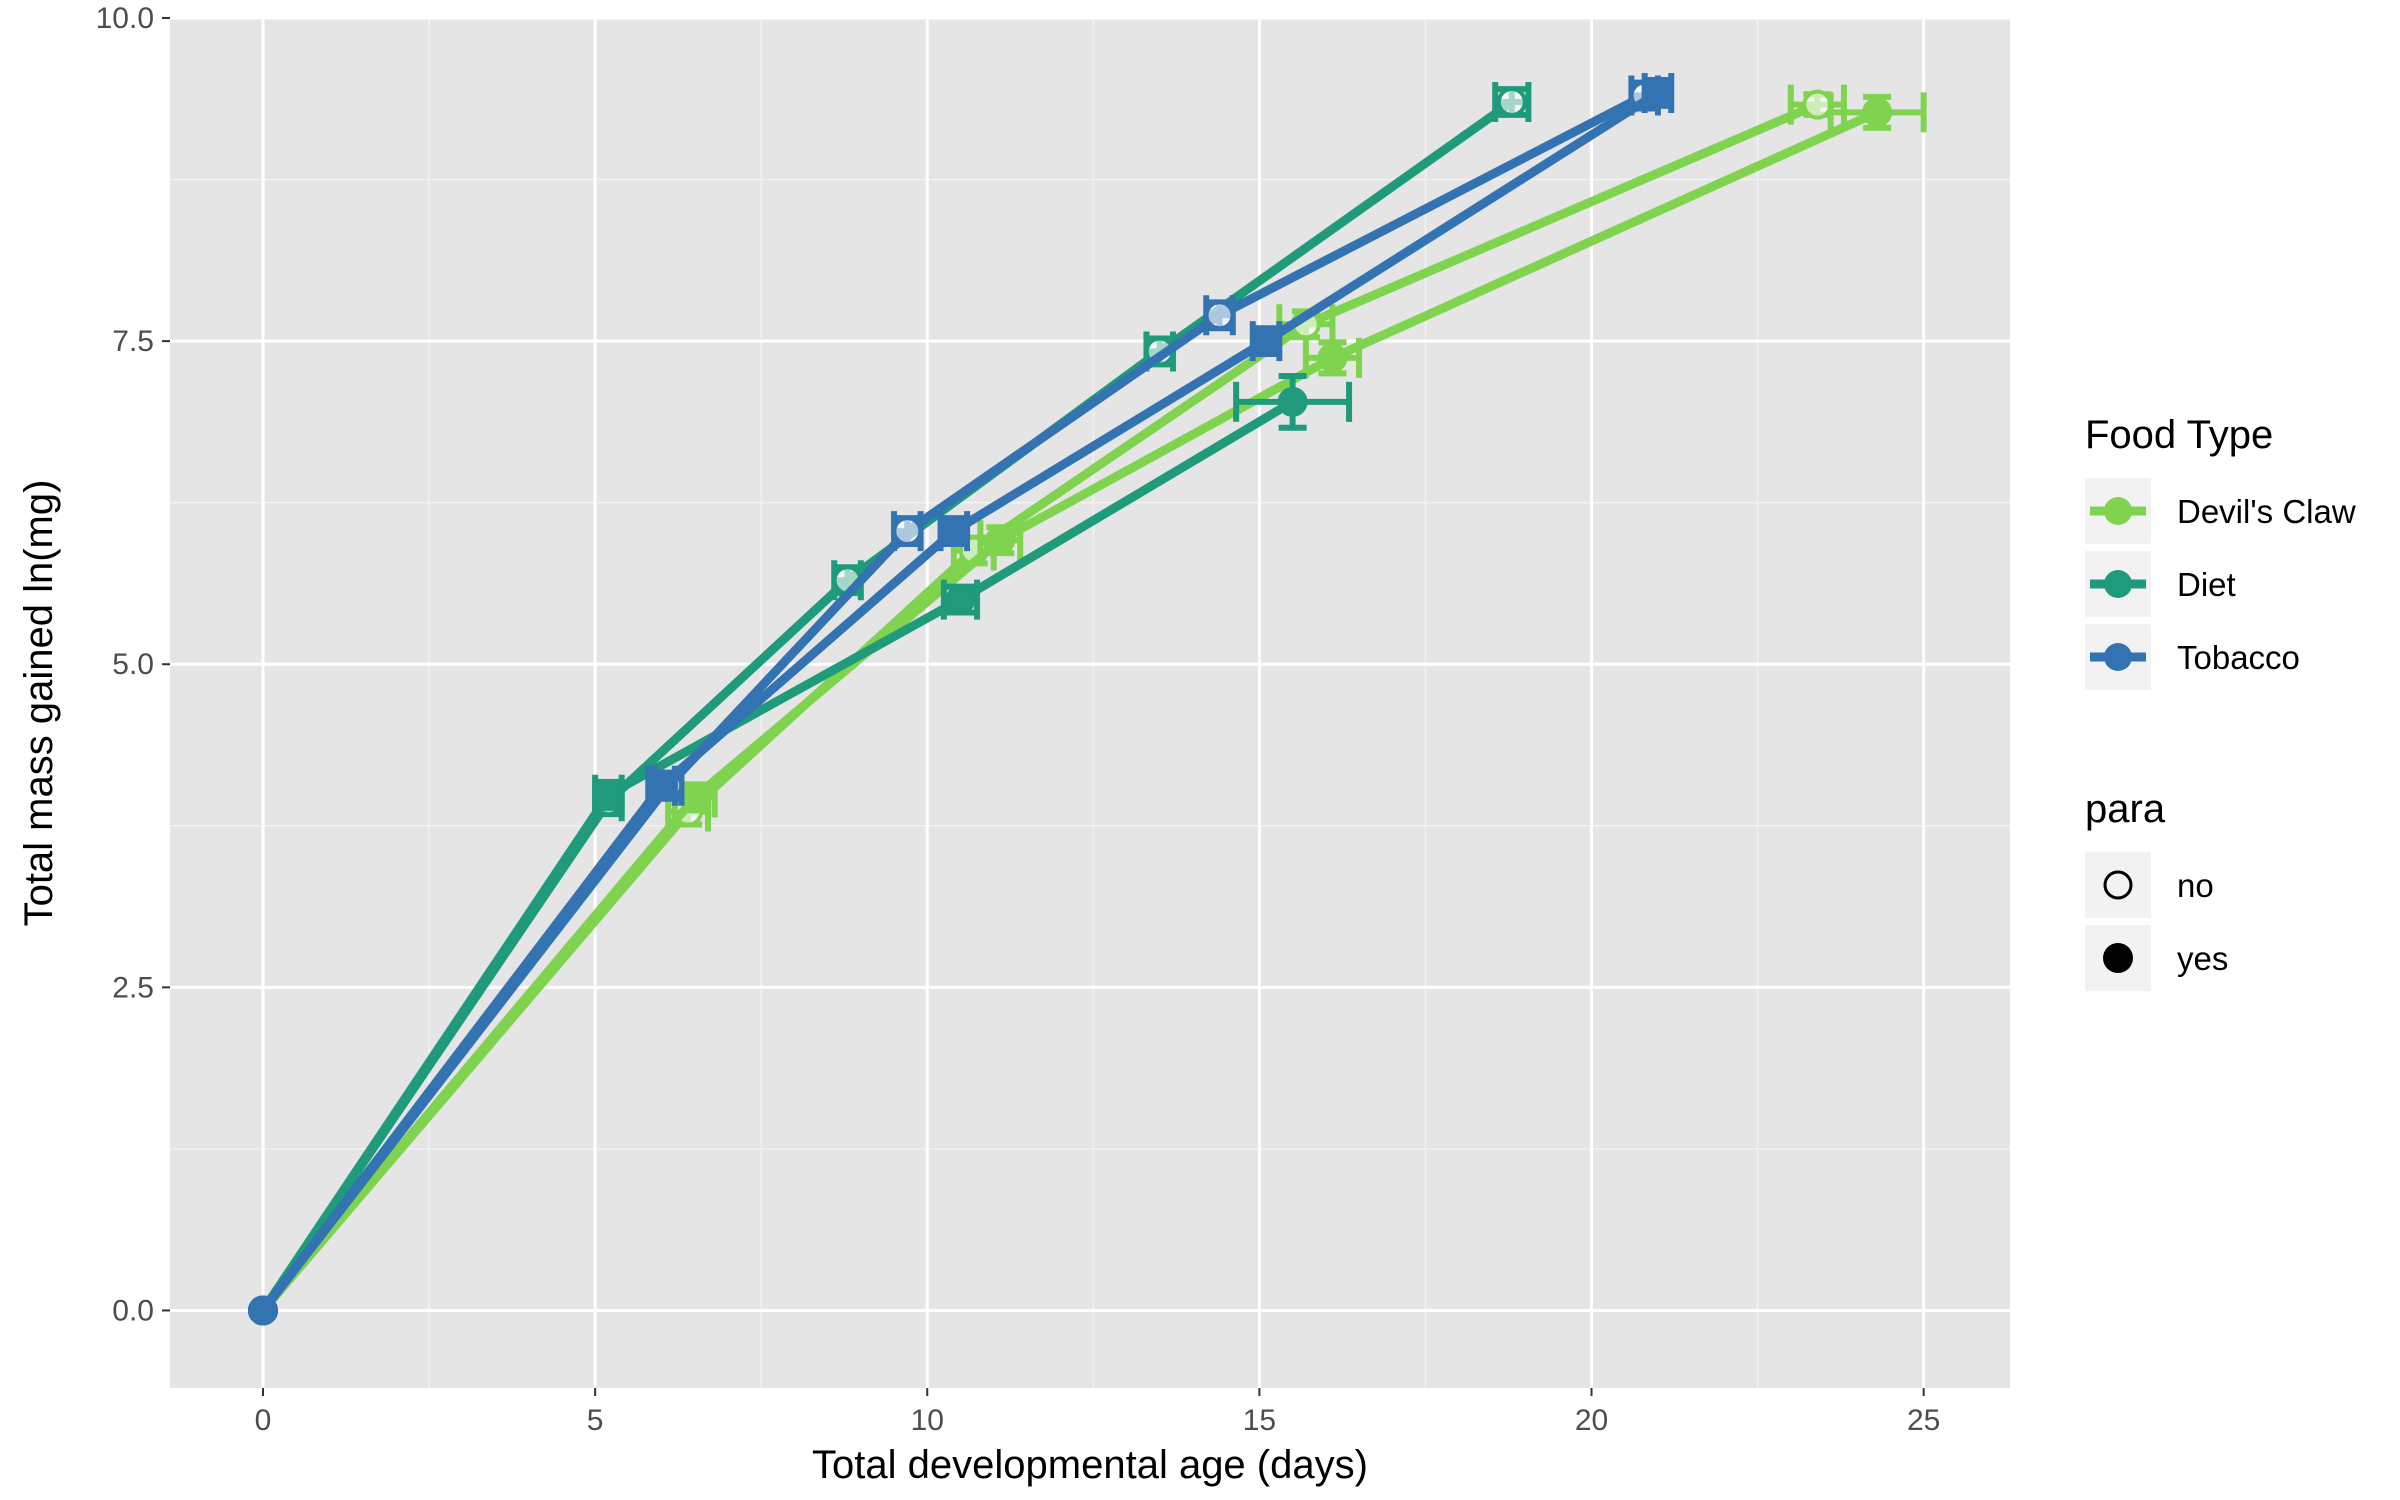 Image resolution: width=2400 pixels, height=1500 pixels. Describe the element at coordinates (2202, 958) in the screenshot. I see `legend-label: yes` at that location.